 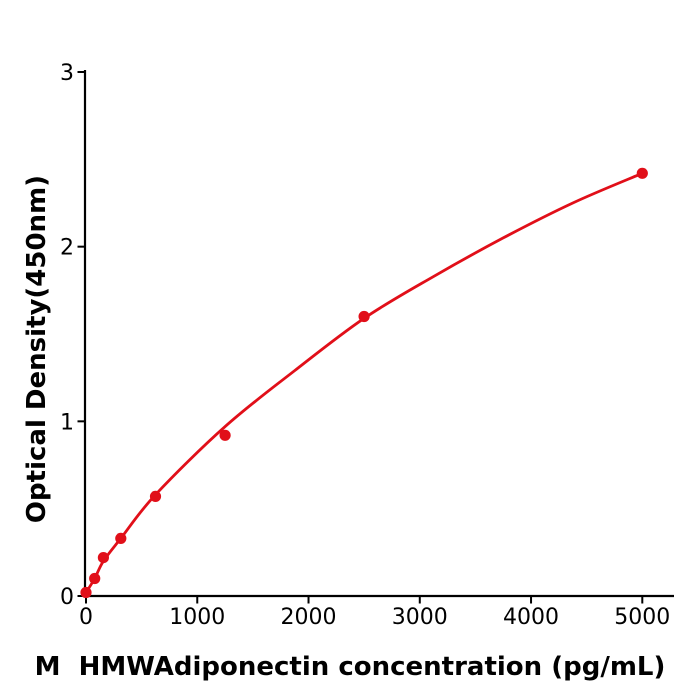 I want to click on y-tick-label: 1, so click(x=67, y=422).